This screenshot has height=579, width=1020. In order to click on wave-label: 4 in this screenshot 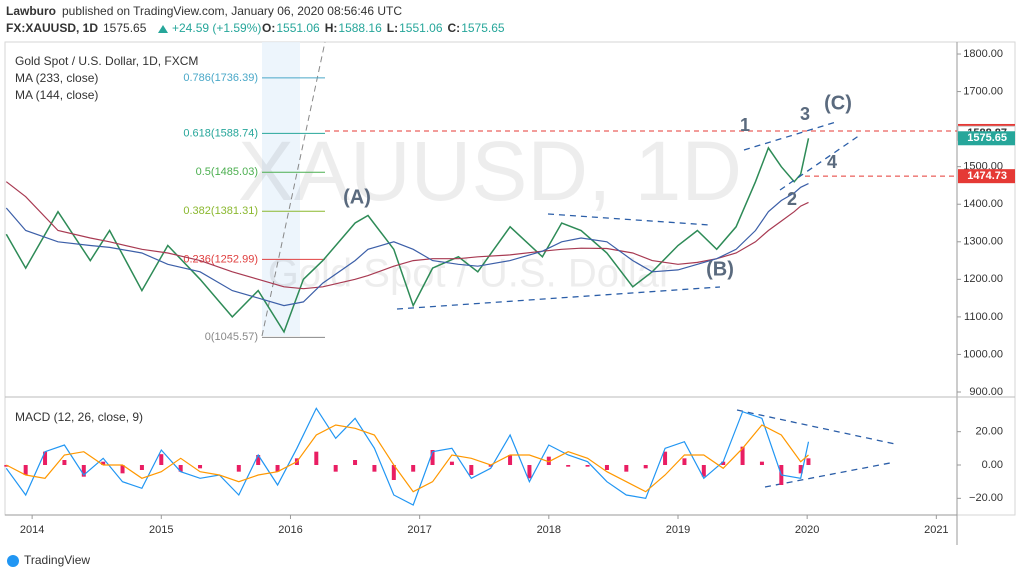, I will do `click(832, 162)`.